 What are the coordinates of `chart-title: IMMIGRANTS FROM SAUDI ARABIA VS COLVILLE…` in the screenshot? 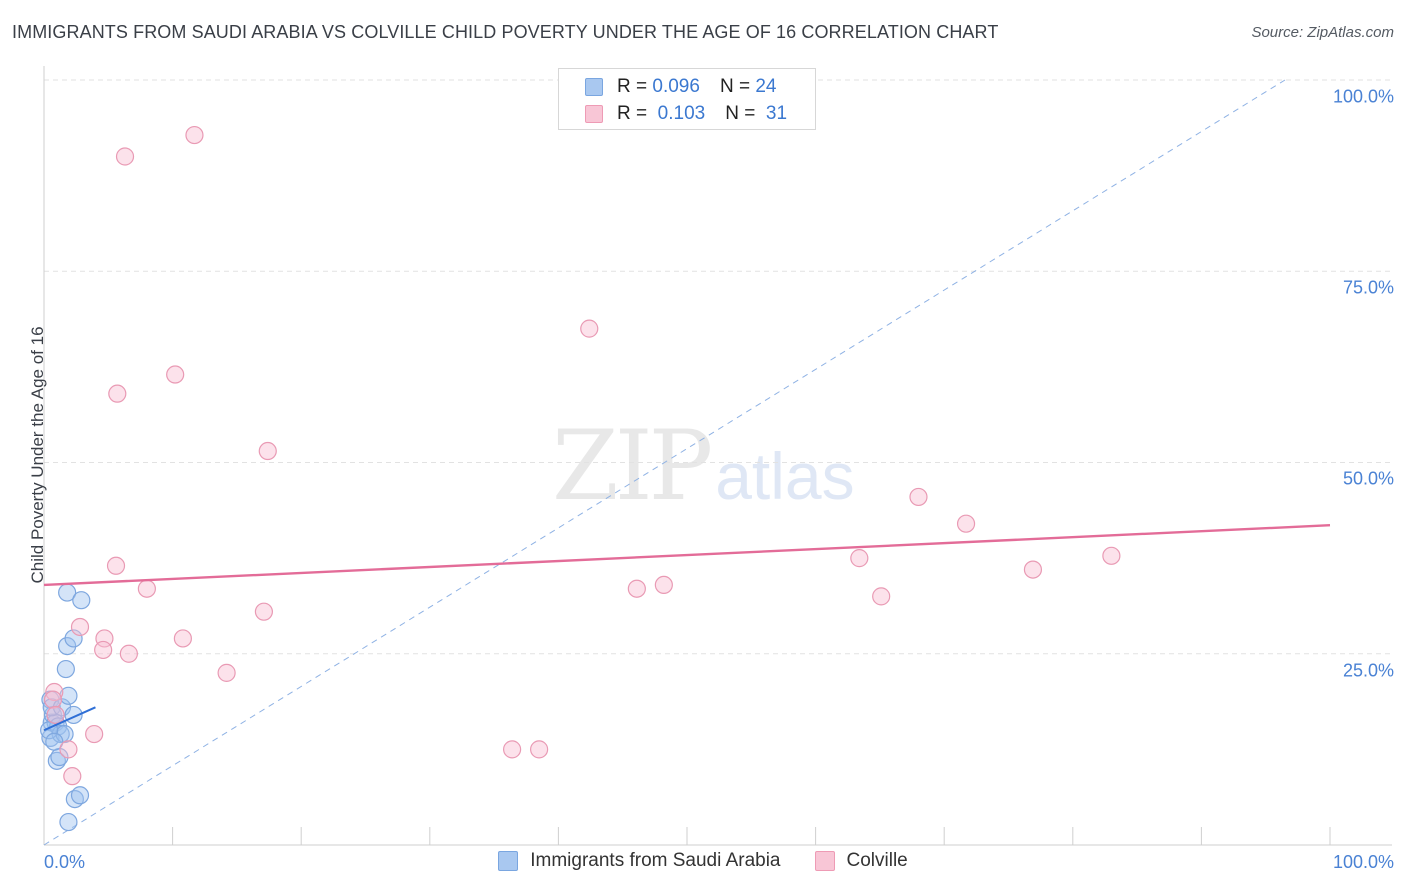 It's located at (505, 32).